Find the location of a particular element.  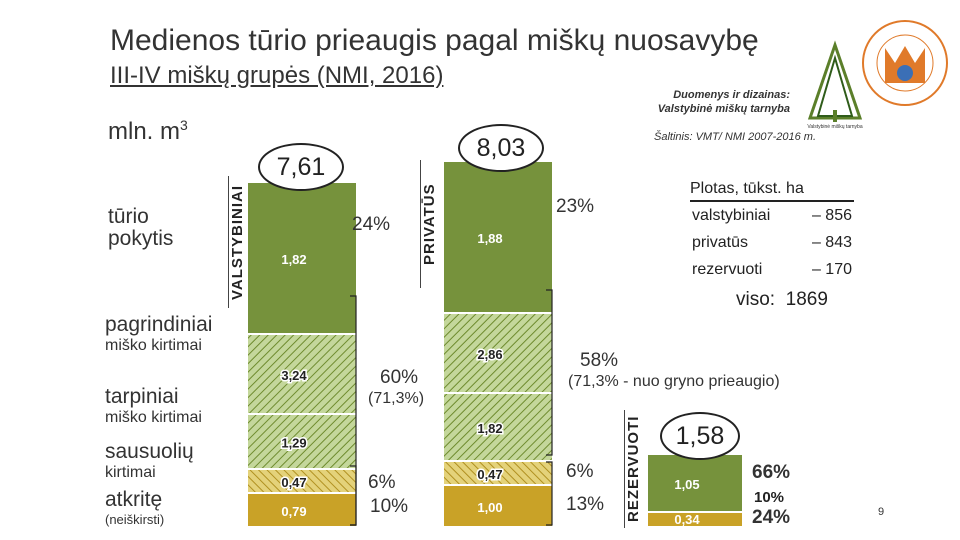

bar-label-change-2: 1,05 is located at coordinates (686, 484).